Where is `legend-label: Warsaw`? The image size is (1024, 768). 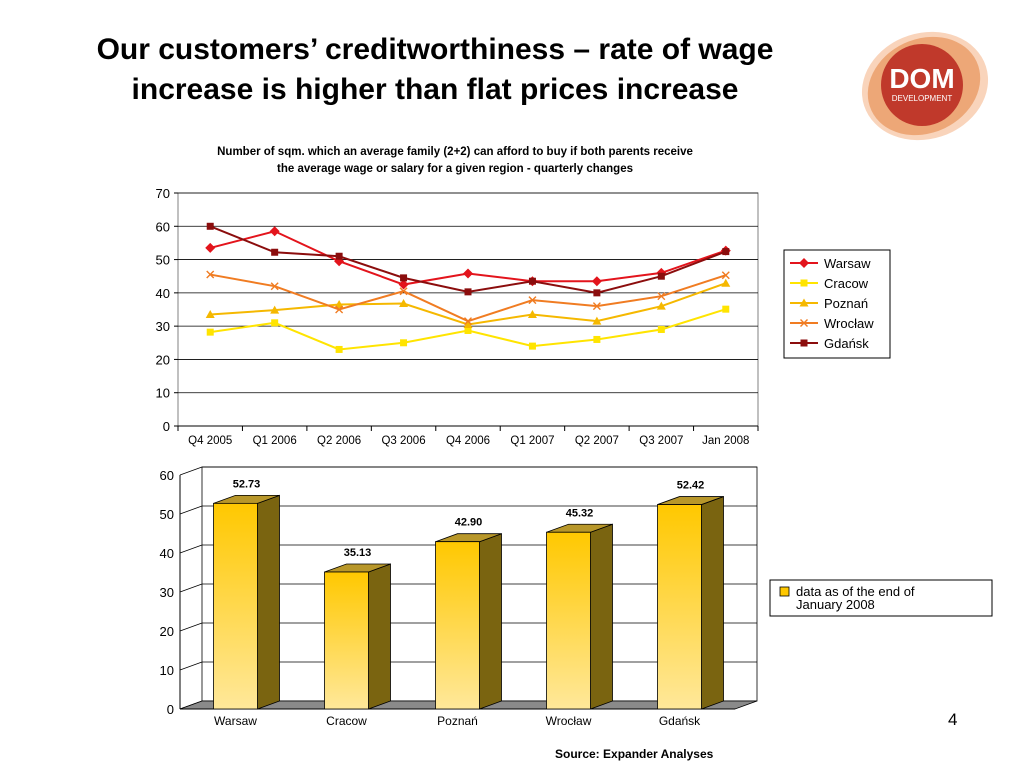 legend-label: Warsaw is located at coordinates (847, 263).